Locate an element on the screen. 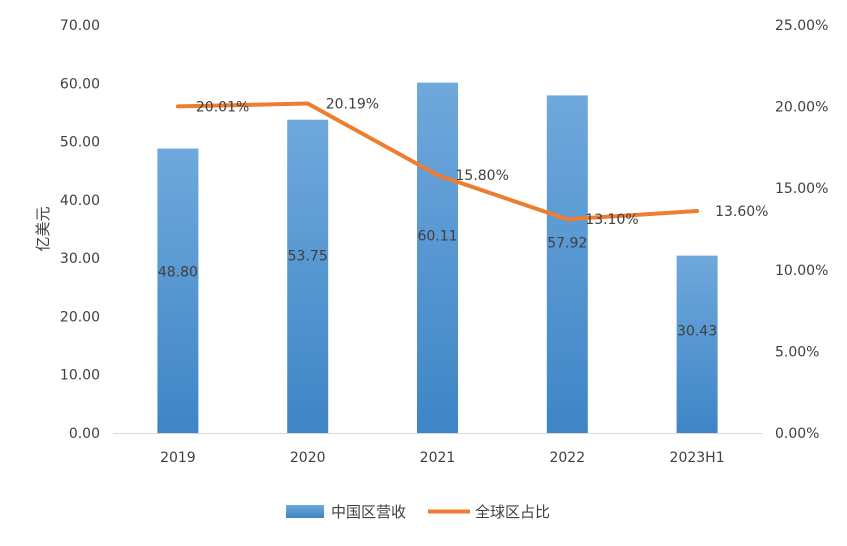  left-y-tick-label: 60.00 is located at coordinates (80, 84).